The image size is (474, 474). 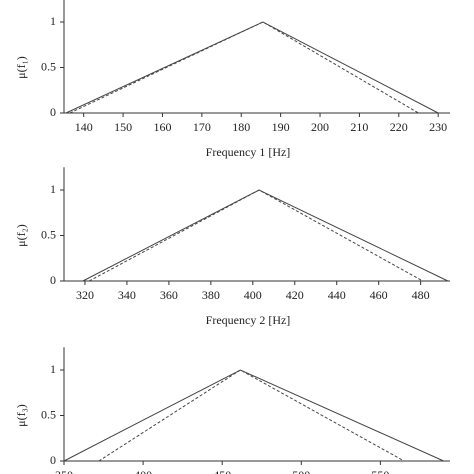 I want to click on x-axis-label: Frequency 2 [Hz], so click(x=248, y=320).